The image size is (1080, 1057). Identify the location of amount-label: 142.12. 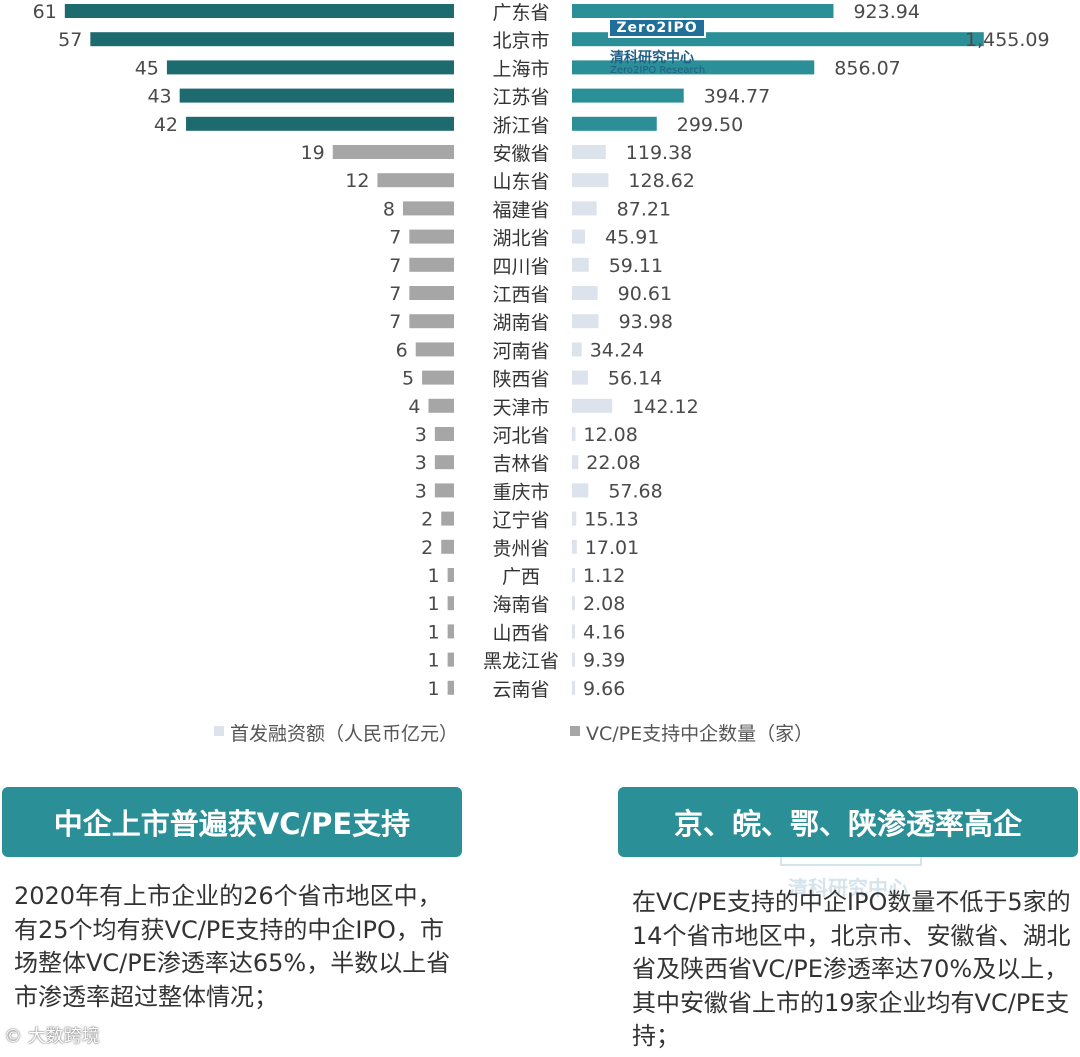
(665, 407).